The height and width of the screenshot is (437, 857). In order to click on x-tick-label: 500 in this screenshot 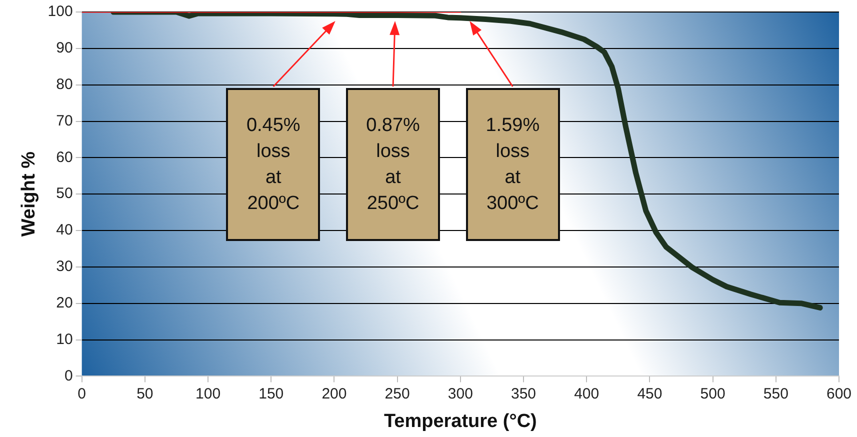, I will do `click(713, 393)`.